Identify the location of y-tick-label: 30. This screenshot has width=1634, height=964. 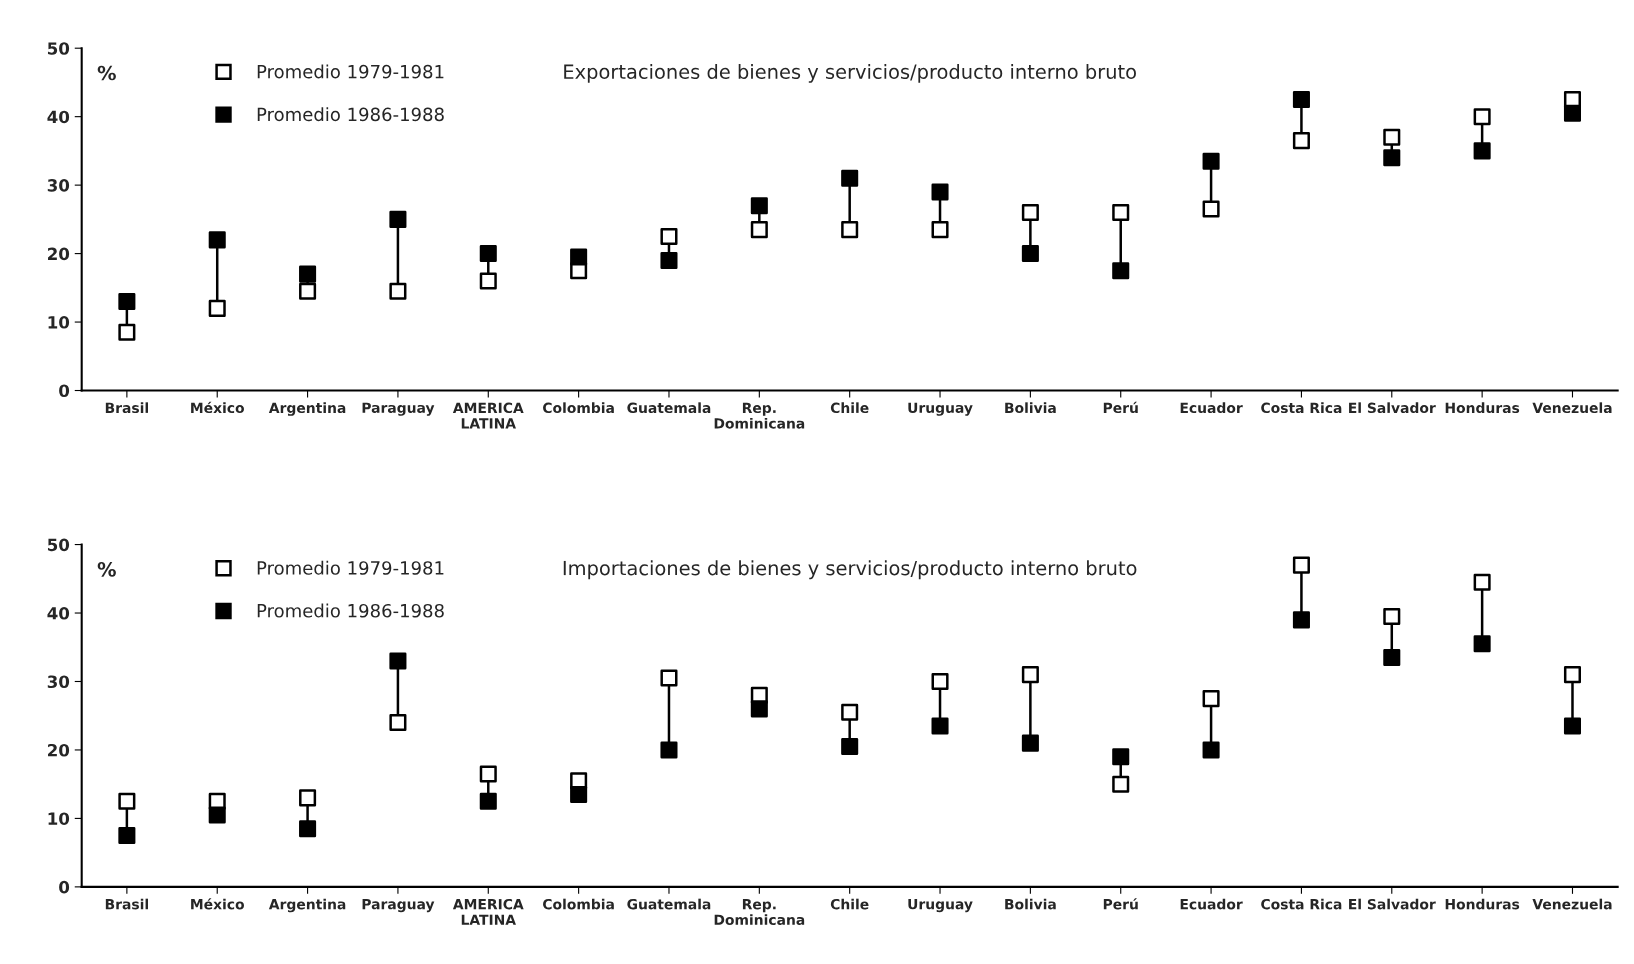
(58, 682).